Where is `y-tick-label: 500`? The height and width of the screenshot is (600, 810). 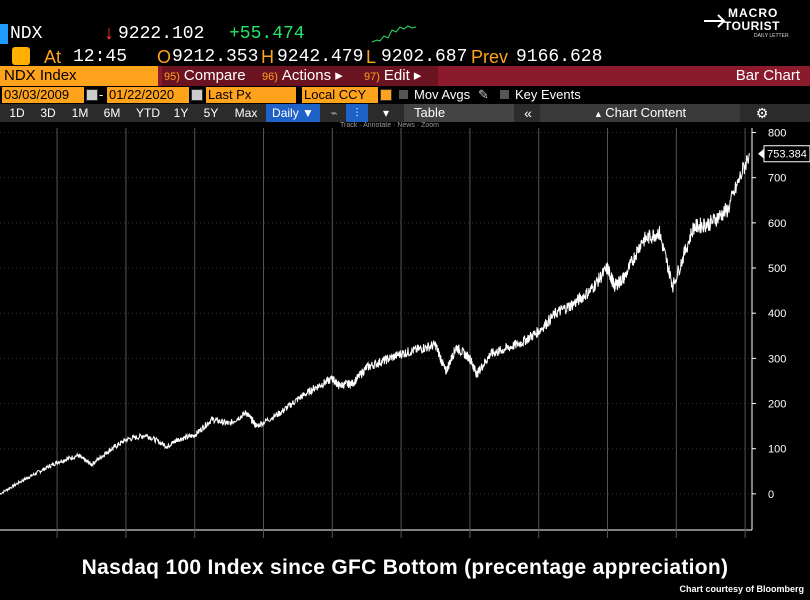 y-tick-label: 500 is located at coordinates (777, 269).